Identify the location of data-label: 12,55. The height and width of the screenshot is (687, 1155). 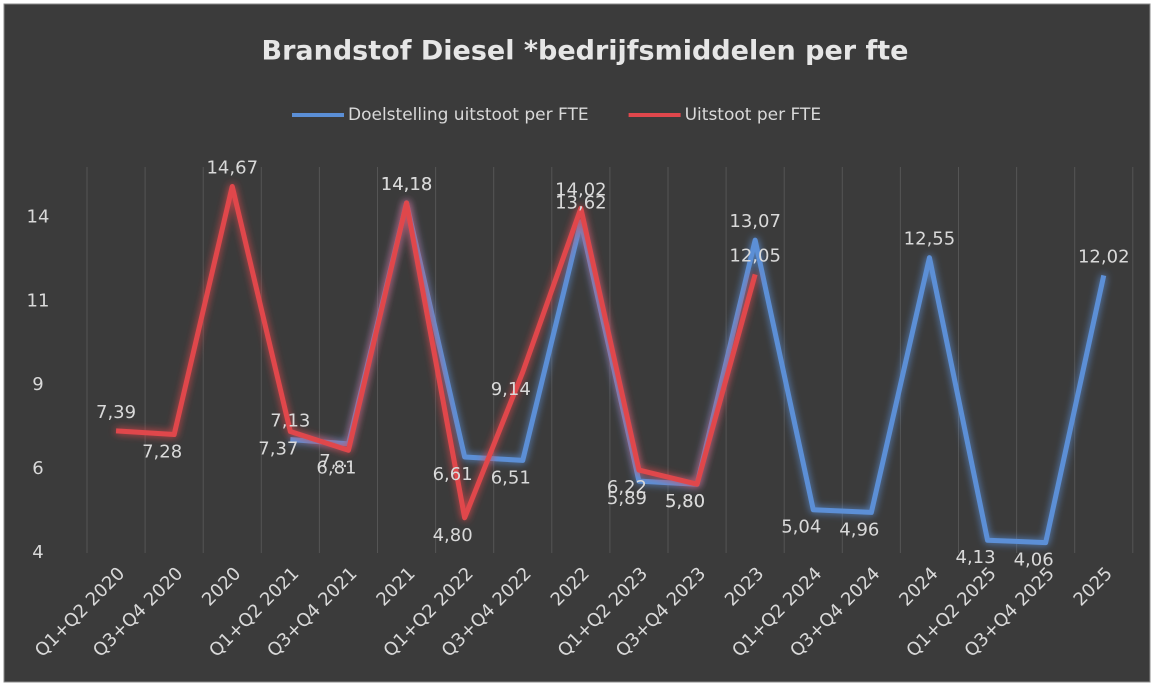
(930, 239).